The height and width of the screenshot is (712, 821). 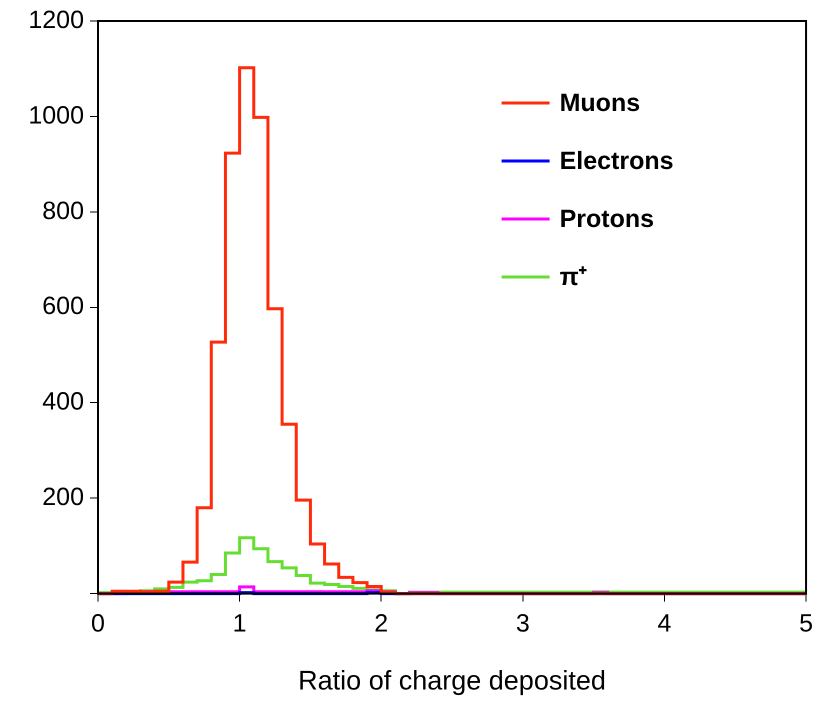 What do you see at coordinates (98, 623) in the screenshot?
I see `x-tick-label: 0` at bounding box center [98, 623].